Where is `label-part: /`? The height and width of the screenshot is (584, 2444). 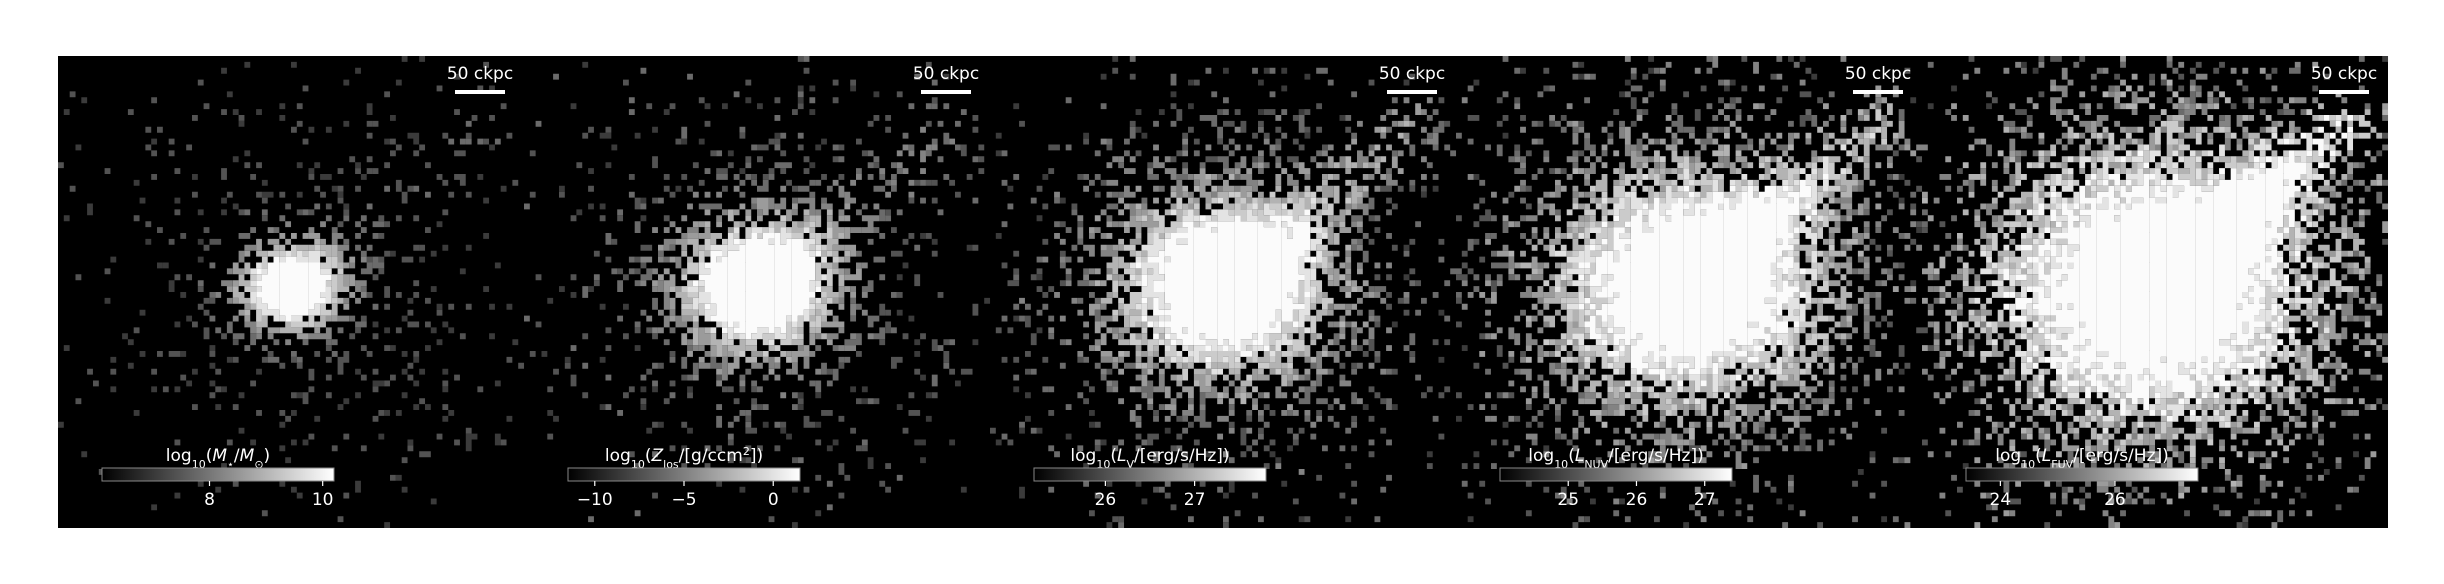
label-part: / is located at coordinates (237, 456).